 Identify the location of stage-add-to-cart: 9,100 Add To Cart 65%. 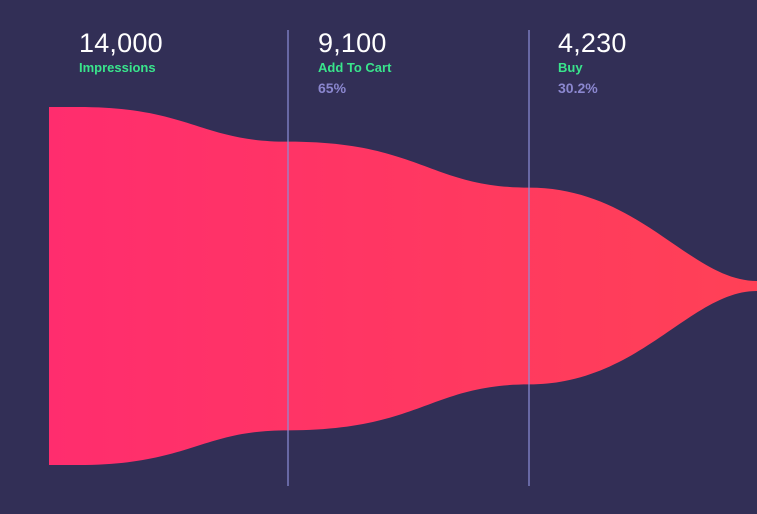
(354, 62).